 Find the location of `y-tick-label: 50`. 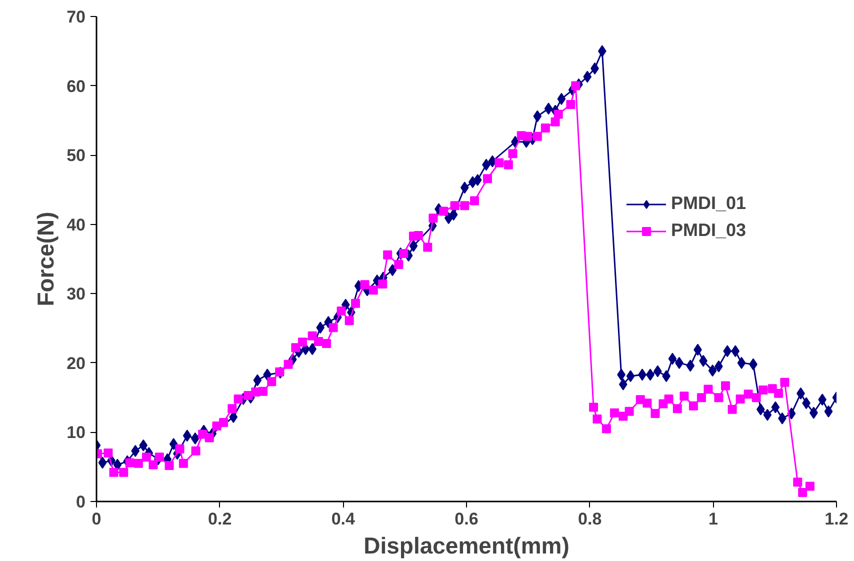

y-tick-label: 50 is located at coordinates (76, 156).